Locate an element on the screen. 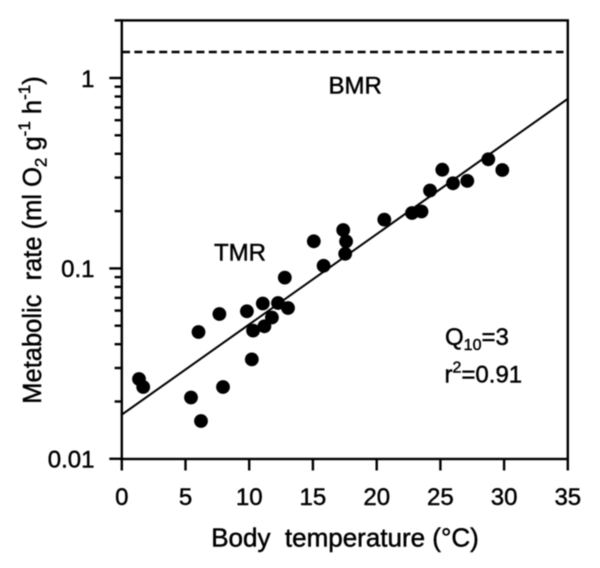 The width and height of the screenshot is (600, 568). svg-text: BMR is located at coordinates (355, 86).